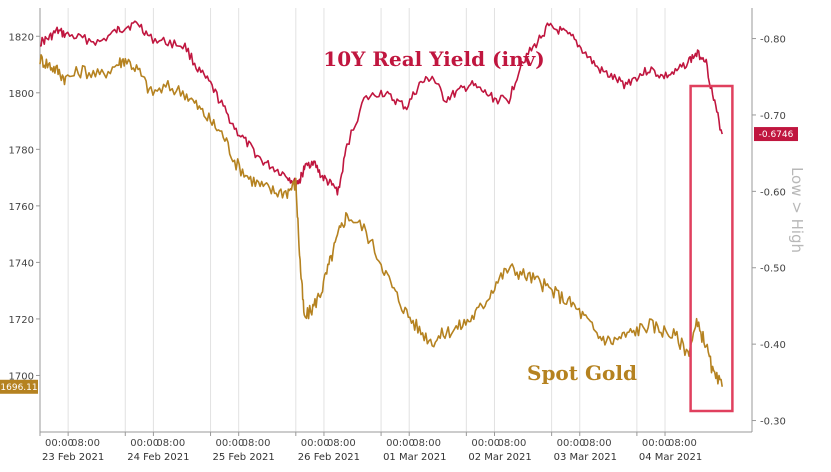  I want to click on left-tick-label: 1800, so click(21, 94).